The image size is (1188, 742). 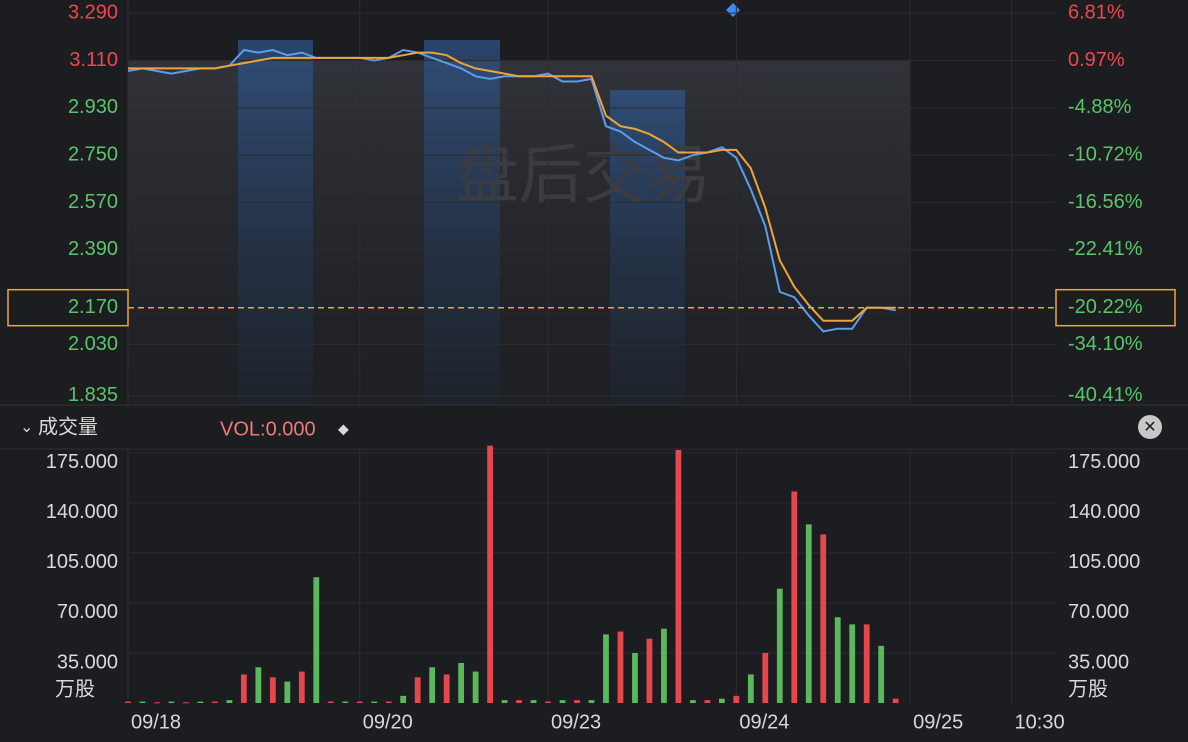 What do you see at coordinates (1096, 60) in the screenshot?
I see `y2-tick-label: 0.97%` at bounding box center [1096, 60].